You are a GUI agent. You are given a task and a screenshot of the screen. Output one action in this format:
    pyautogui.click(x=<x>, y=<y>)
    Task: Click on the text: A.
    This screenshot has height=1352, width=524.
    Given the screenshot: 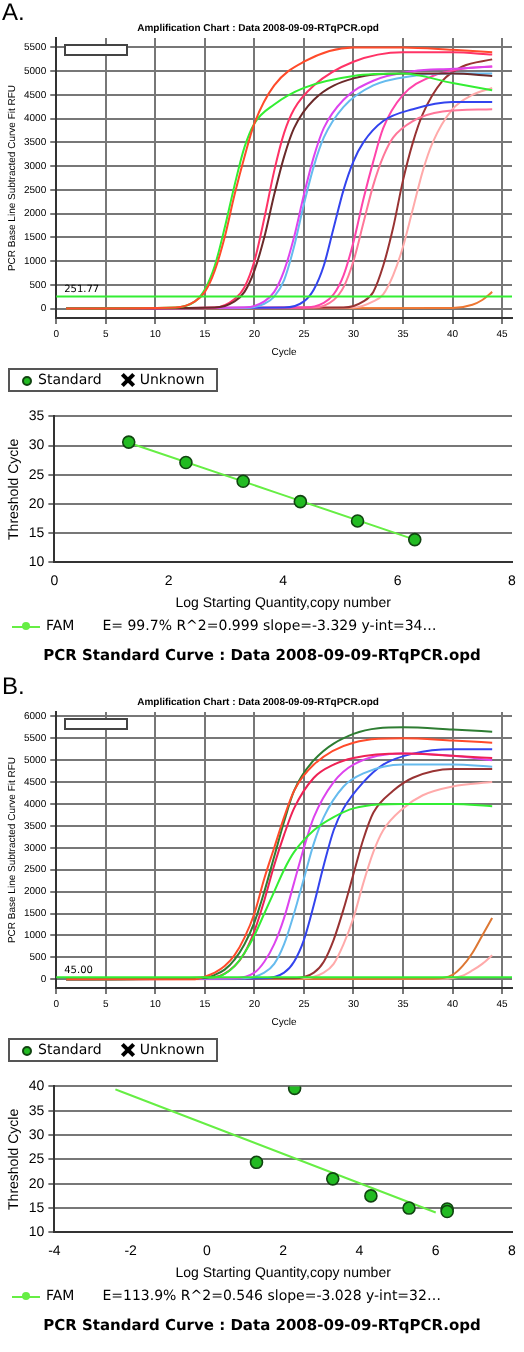 What is the action you would take?
    pyautogui.click(x=13, y=13)
    